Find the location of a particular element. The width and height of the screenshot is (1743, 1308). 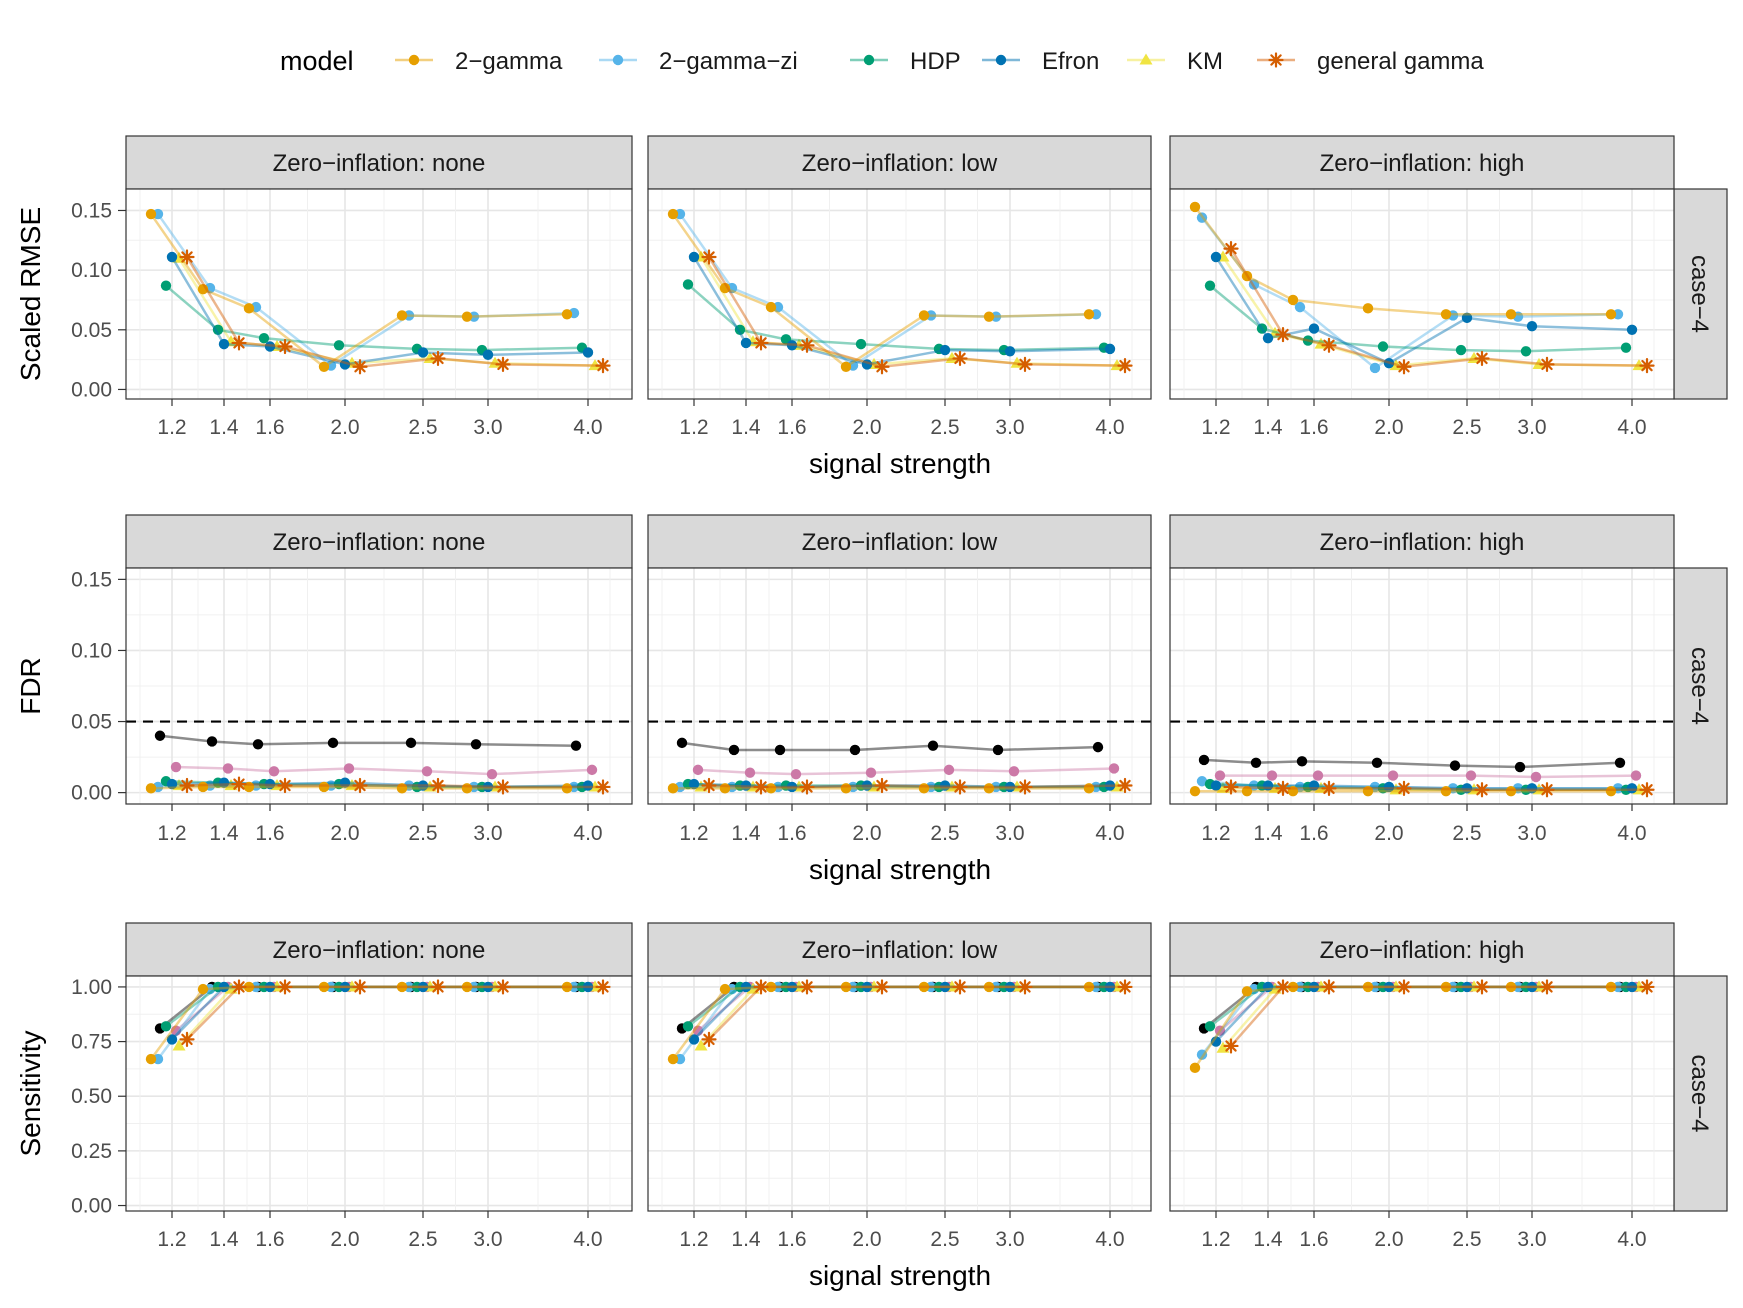

facet-strip-label: Zero−inflation: low is located at coordinates (900, 163).